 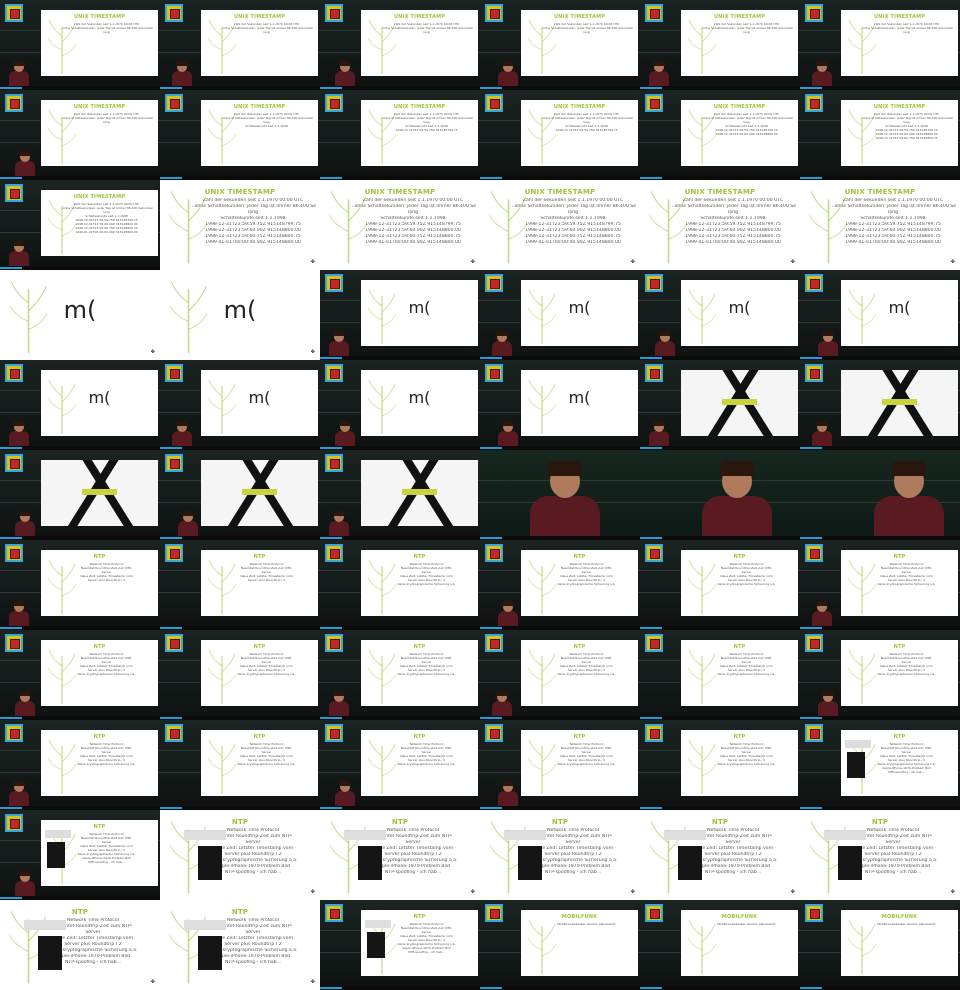 I want to click on speaker-shirt, so click(x=508, y=619).